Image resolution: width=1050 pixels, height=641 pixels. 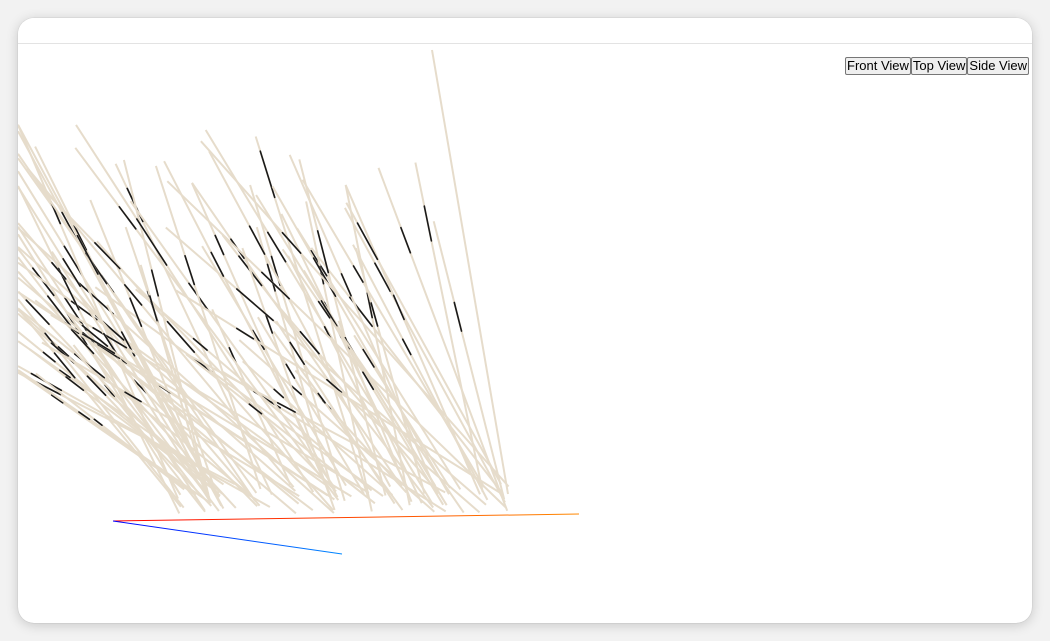 What do you see at coordinates (939, 66) in the screenshot?
I see `top-view-button: Top View` at bounding box center [939, 66].